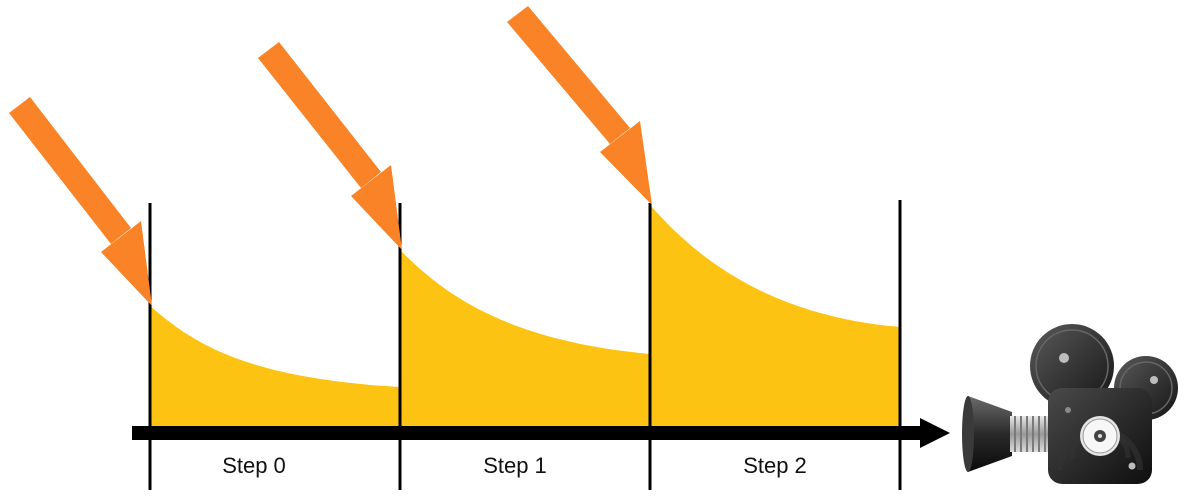 This screenshot has height=496, width=1187. What do you see at coordinates (527, 433) in the screenshot?
I see `time-axis` at bounding box center [527, 433].